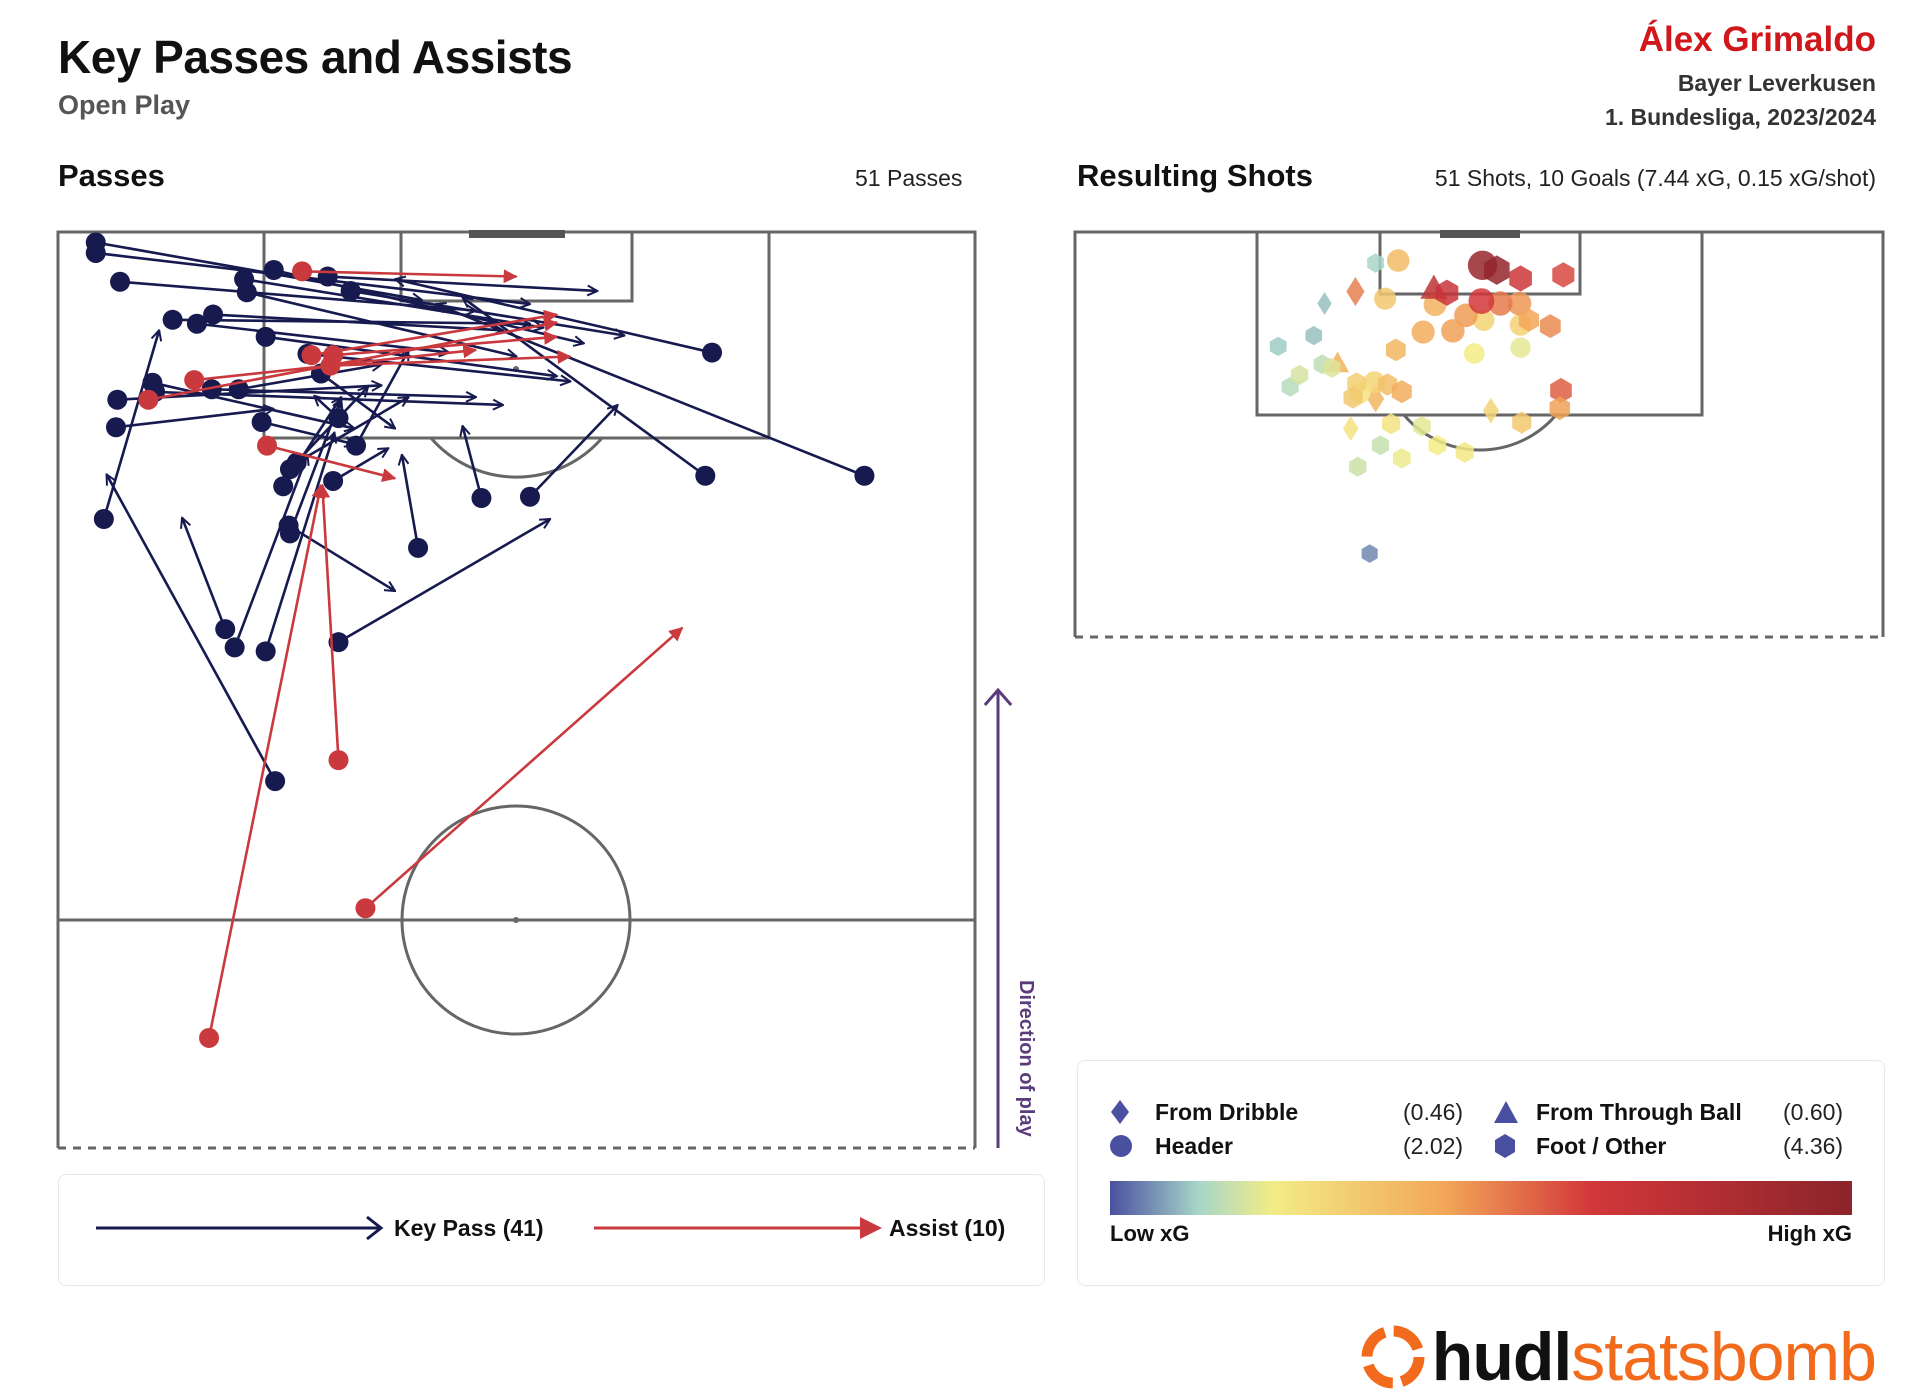  I want to click on chart-subtitle: Open Play, so click(124, 105).